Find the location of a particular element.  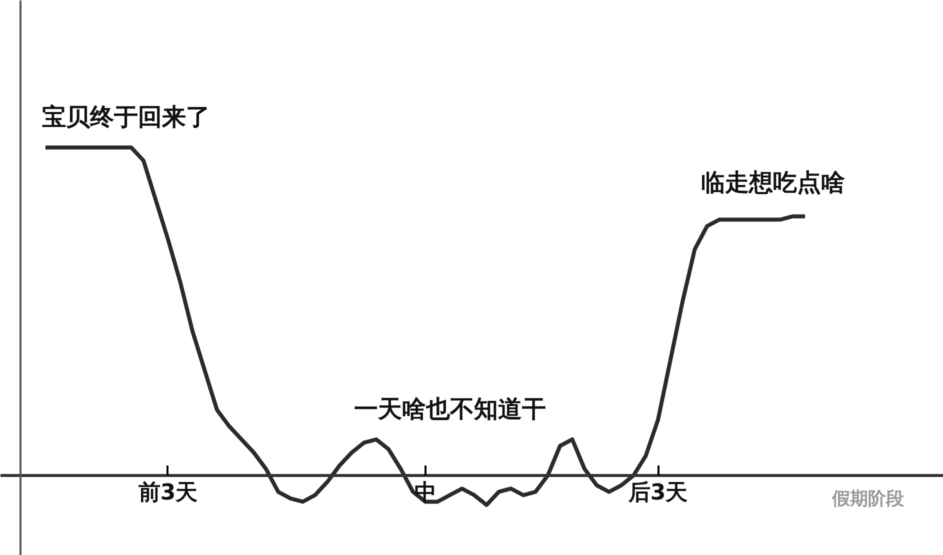

x-tick-label: 前3天 is located at coordinates (167, 493).